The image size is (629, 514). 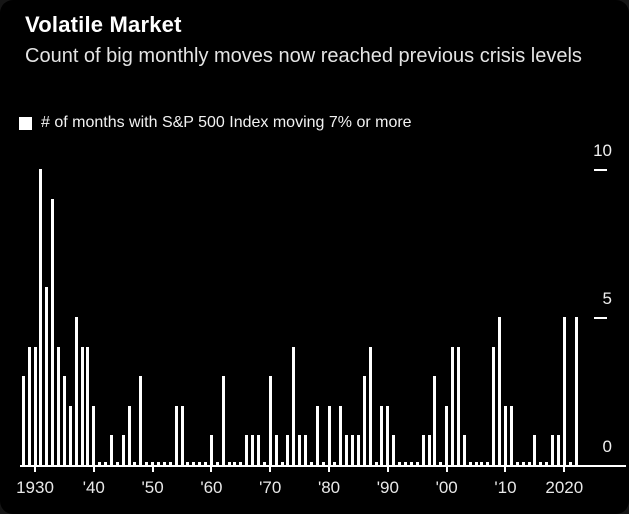 What do you see at coordinates (482, 463) in the screenshot?
I see `bar-2006` at bounding box center [482, 463].